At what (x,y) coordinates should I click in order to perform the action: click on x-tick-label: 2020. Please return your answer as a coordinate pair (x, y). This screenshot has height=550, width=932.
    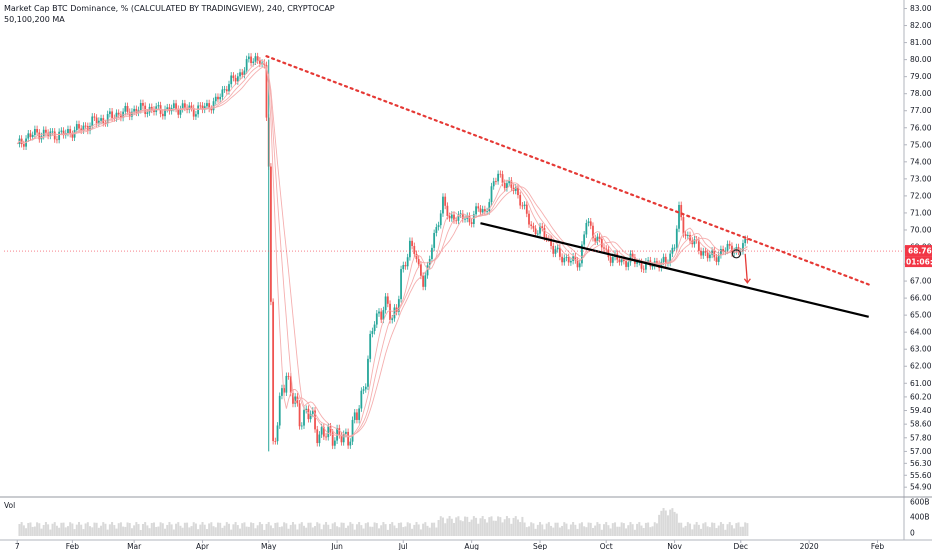
    Looking at the image, I should click on (809, 546).